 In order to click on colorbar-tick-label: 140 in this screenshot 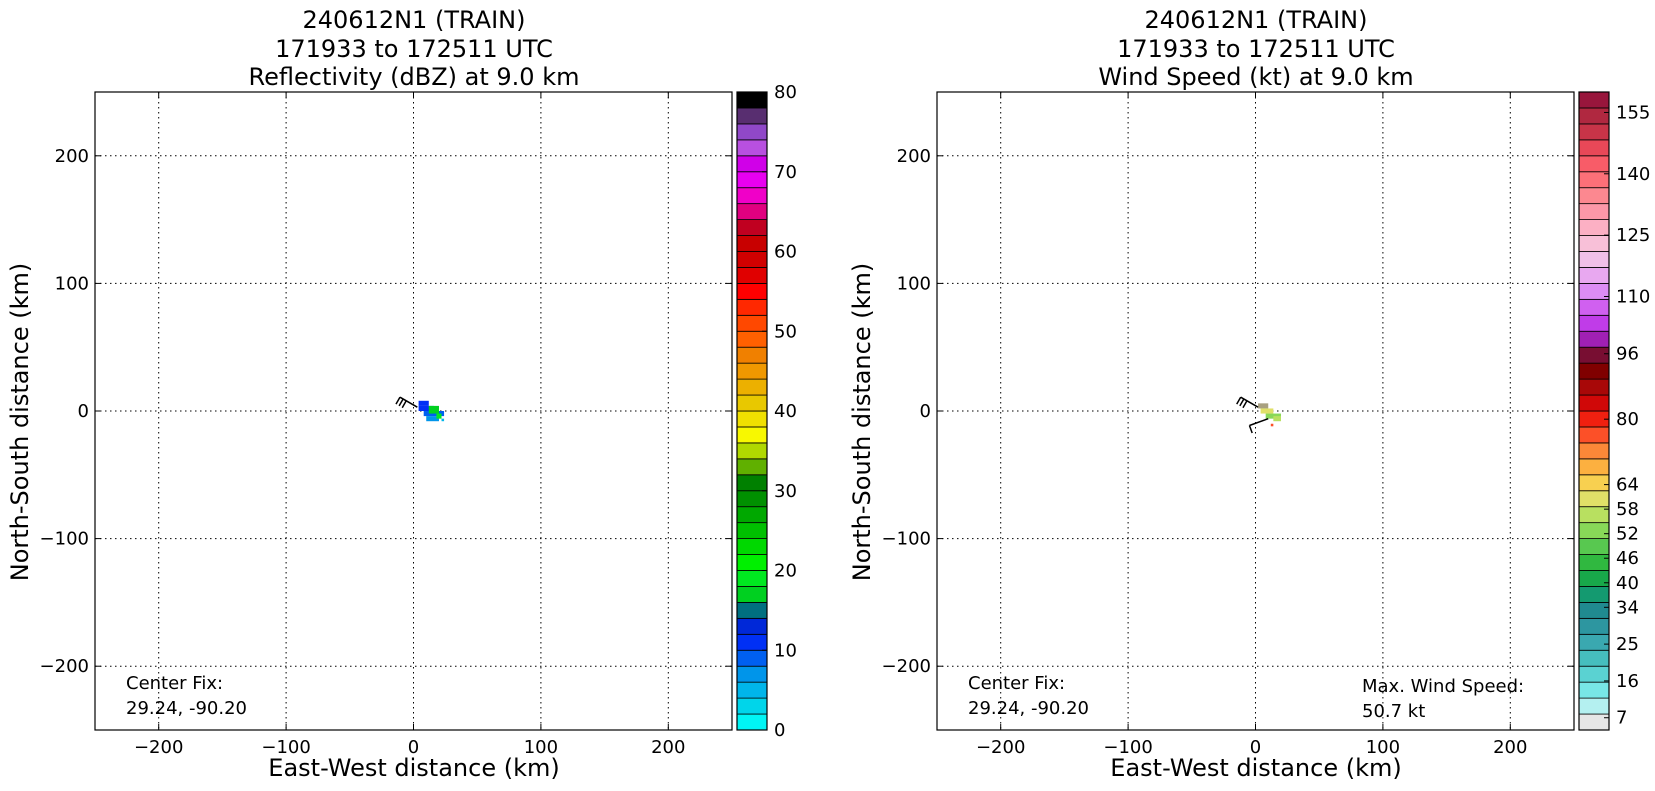, I will do `click(1633, 174)`.